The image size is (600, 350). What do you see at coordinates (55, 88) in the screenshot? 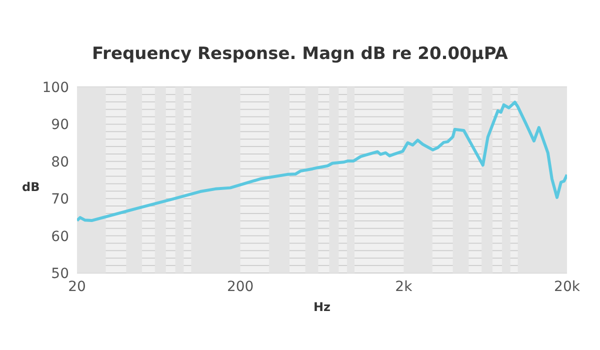
I see `y-tick-label: 100` at bounding box center [55, 88].